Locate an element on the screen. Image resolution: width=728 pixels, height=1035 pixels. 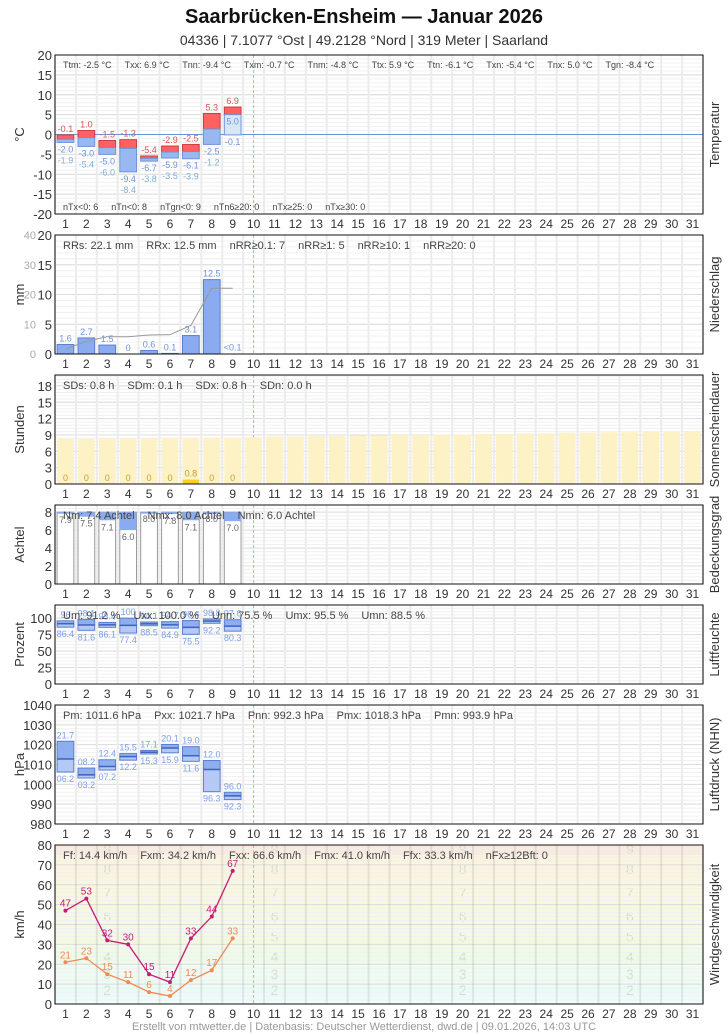
cloud-value: 7.1 is located at coordinates (107, 527).